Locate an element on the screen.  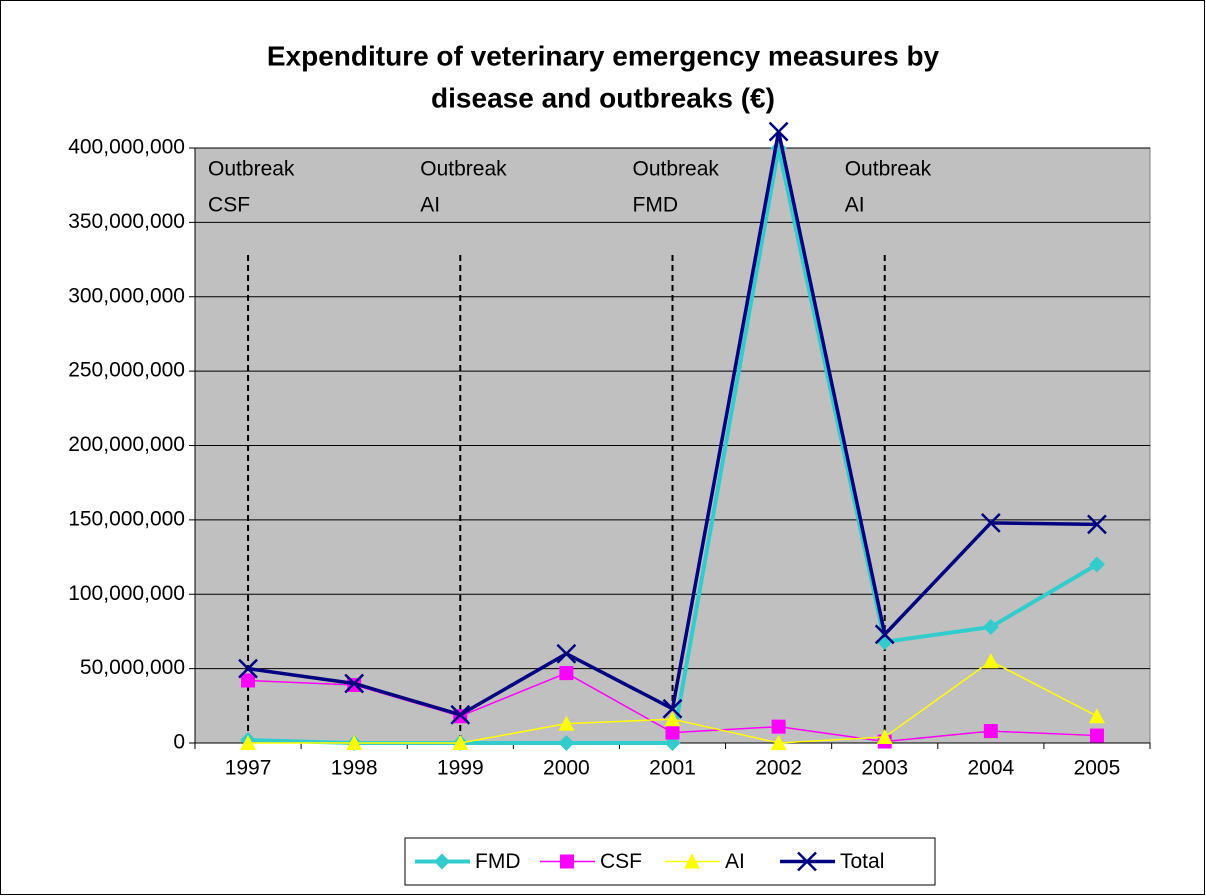
x-tick-label: 2003 is located at coordinates (884, 768).